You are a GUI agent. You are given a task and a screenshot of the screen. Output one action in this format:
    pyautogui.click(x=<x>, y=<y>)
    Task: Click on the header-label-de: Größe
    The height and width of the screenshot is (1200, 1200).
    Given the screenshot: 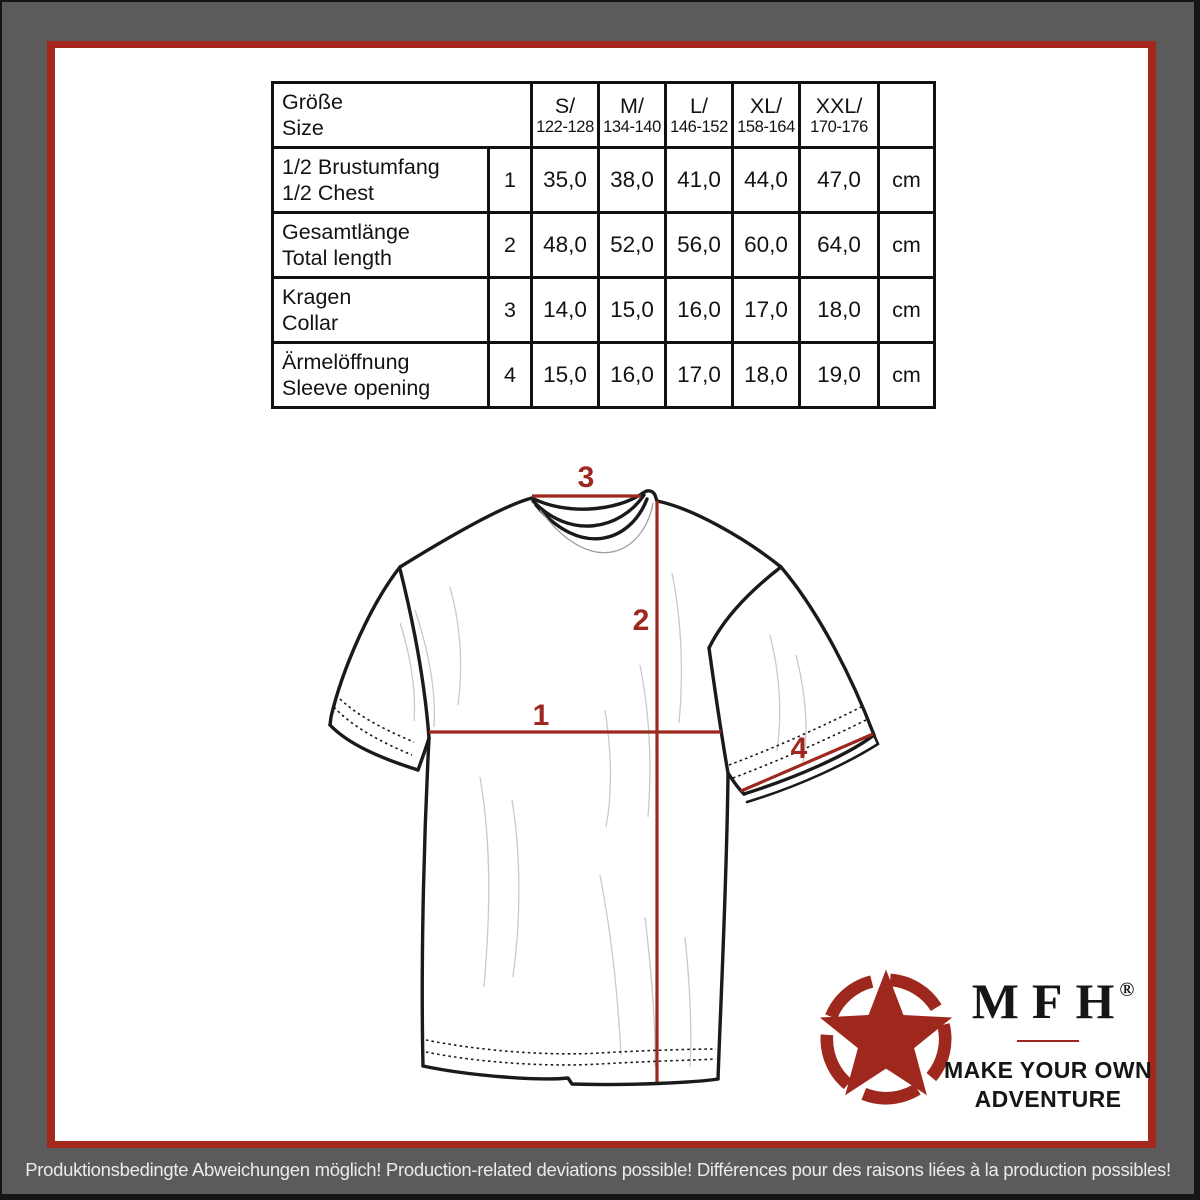 What is the action you would take?
    pyautogui.click(x=312, y=102)
    